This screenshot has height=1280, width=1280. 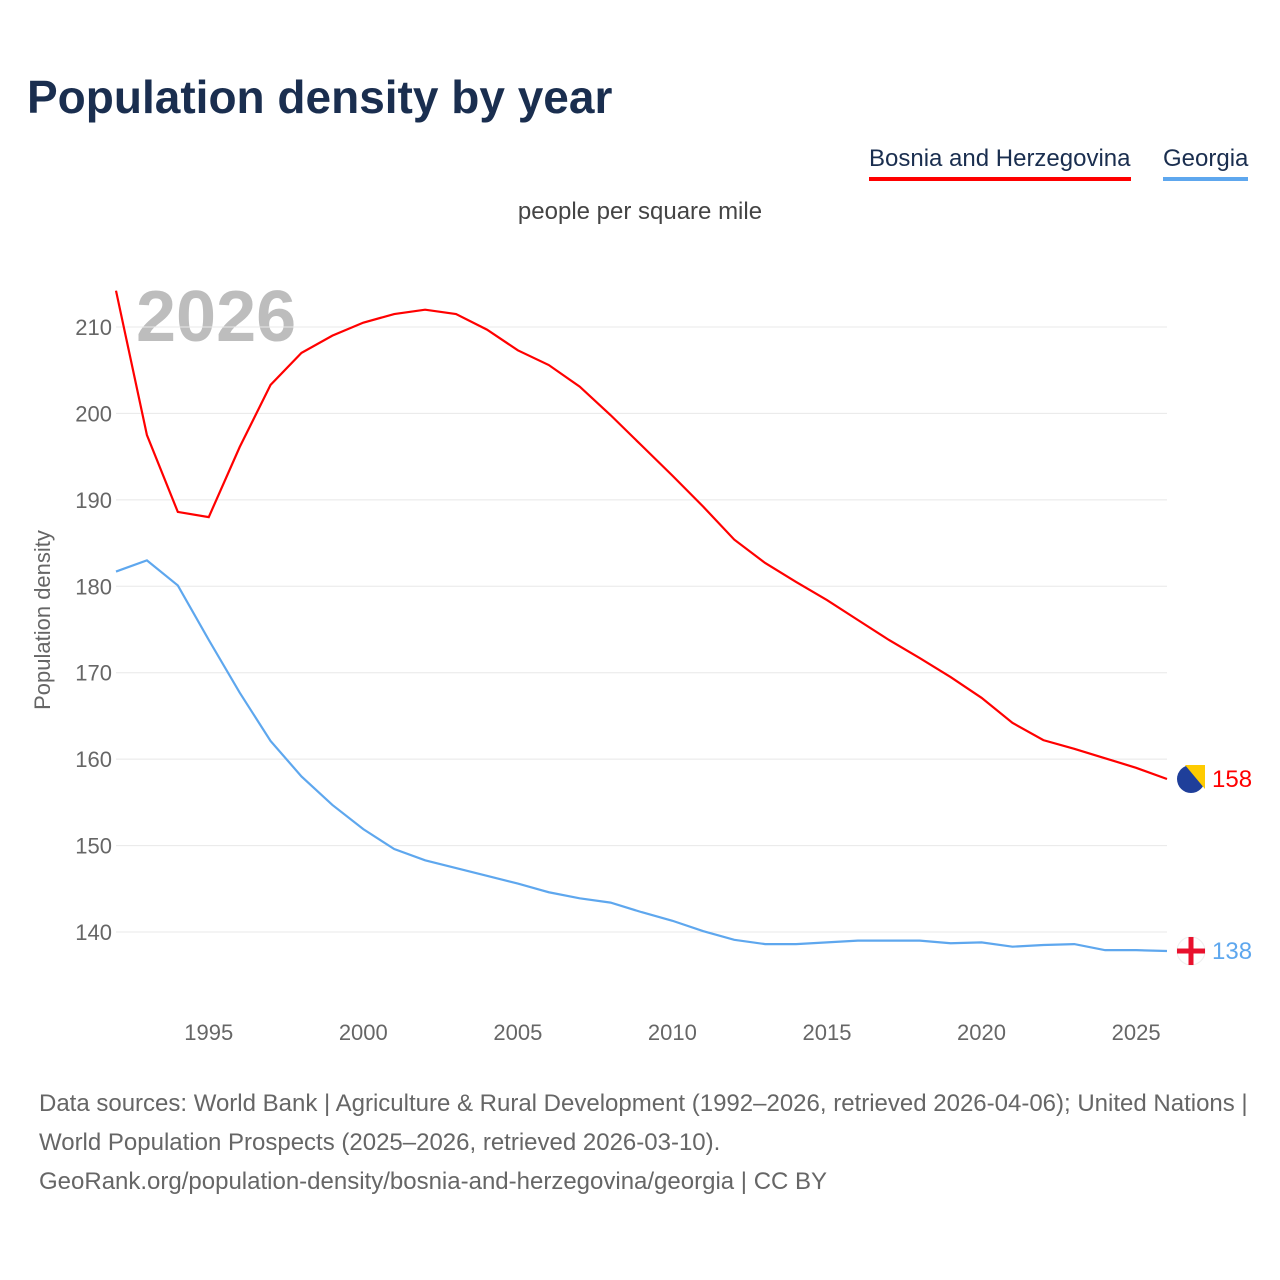 What do you see at coordinates (93, 500) in the screenshot?
I see `y-tick-label: 190` at bounding box center [93, 500].